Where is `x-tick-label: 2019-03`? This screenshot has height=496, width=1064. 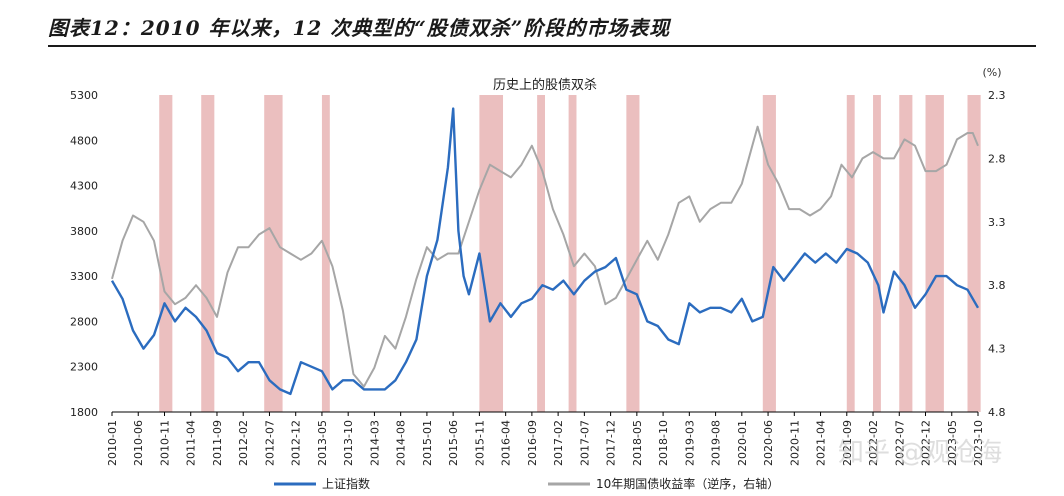 x-tick-label: 2019-03 is located at coordinates (689, 443).